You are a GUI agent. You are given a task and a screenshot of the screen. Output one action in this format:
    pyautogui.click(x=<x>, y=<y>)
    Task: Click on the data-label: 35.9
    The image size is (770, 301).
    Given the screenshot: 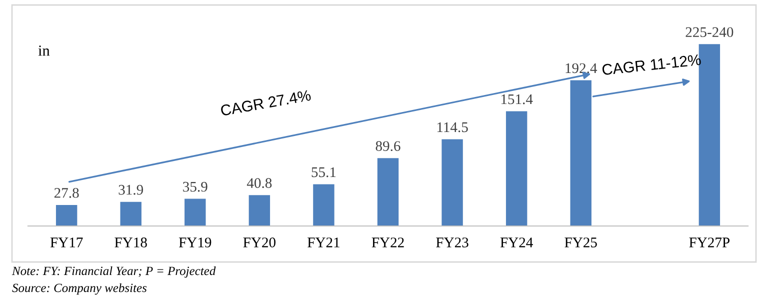 What is the action you would take?
    pyautogui.click(x=195, y=187)
    